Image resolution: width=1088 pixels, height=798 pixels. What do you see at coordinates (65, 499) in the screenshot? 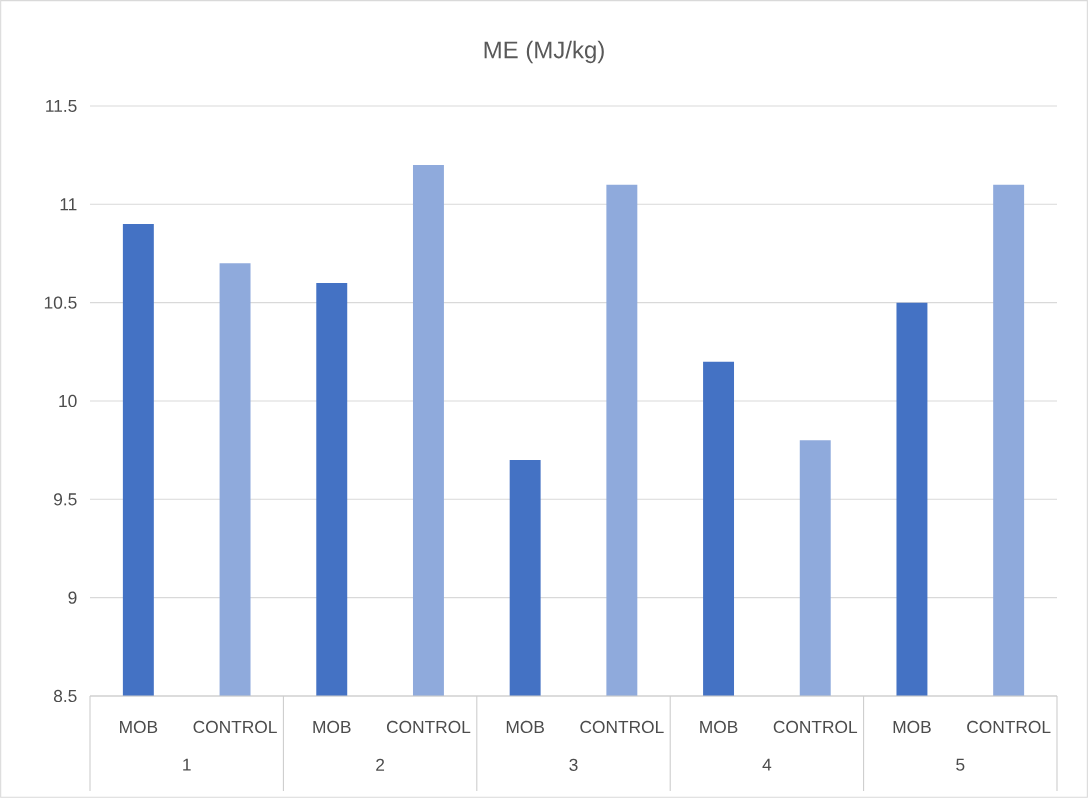
I see `y-tick-label: 9.5` at bounding box center [65, 499].